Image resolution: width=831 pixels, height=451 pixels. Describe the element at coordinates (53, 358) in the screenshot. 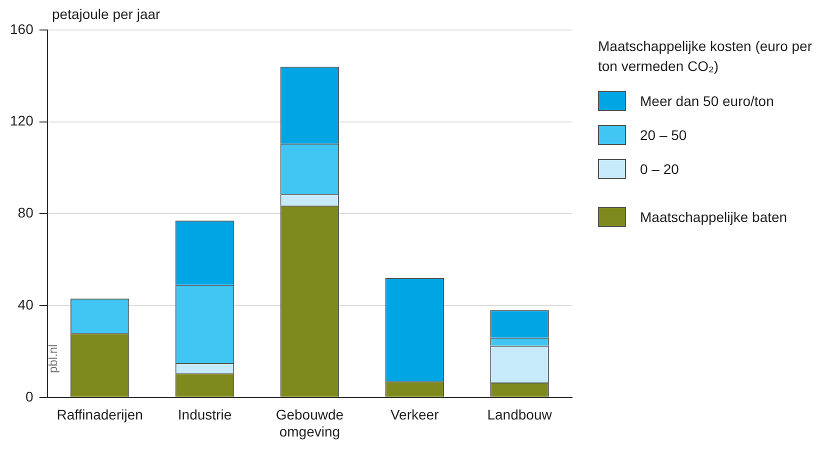

I see `annotation: pbl.nl` at that location.